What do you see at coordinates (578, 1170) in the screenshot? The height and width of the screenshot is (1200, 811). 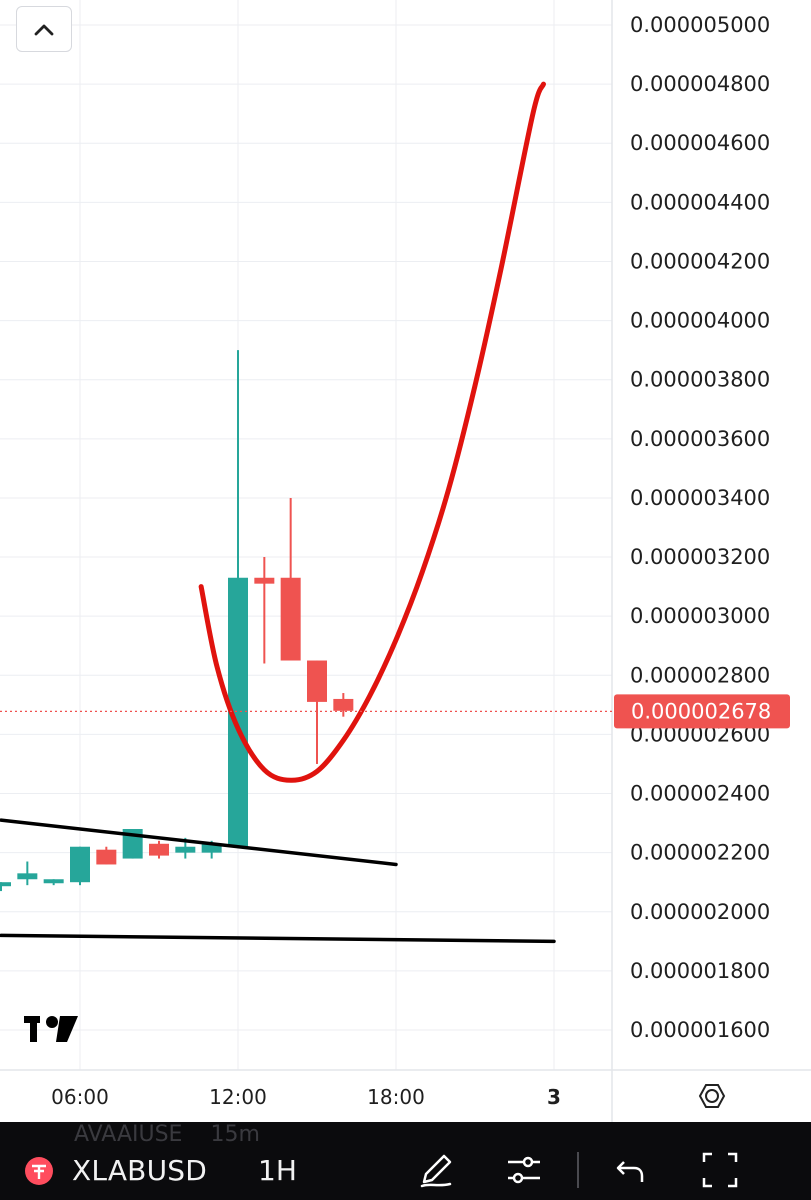 I see `toolbar-divider` at bounding box center [578, 1170].